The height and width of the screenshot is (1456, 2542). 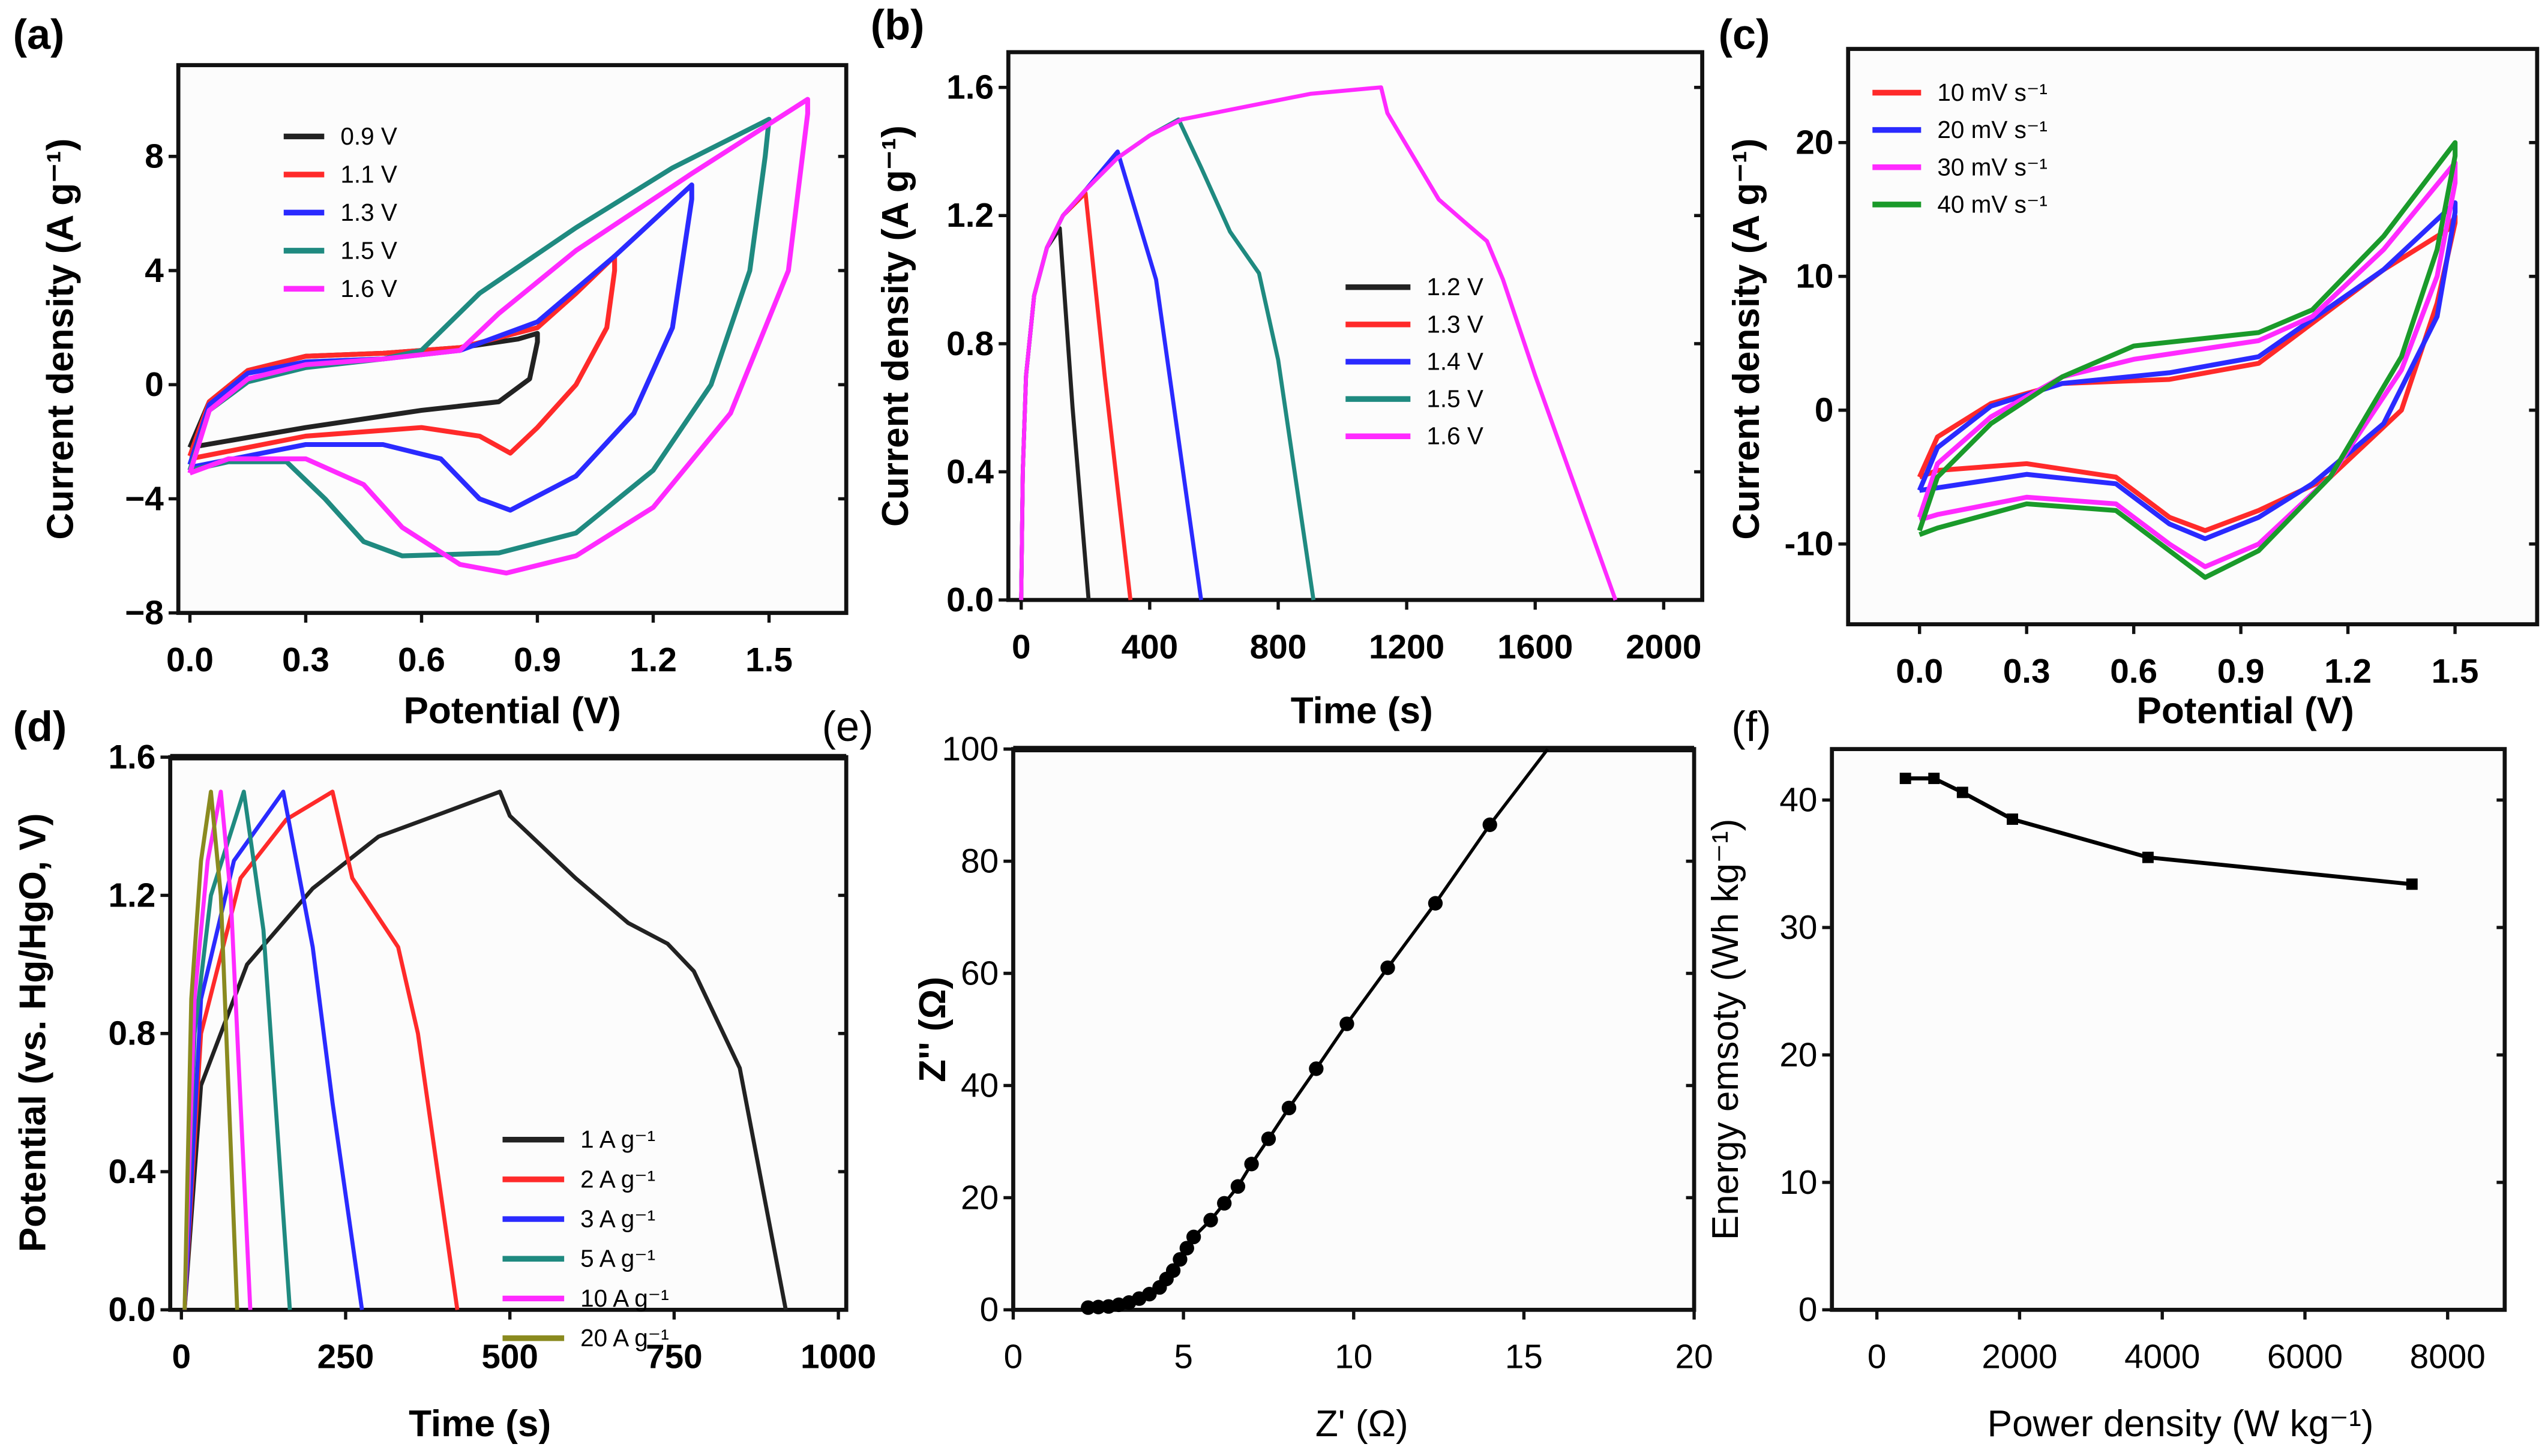 I want to click on y-tick-label: 100, so click(x=970, y=750).